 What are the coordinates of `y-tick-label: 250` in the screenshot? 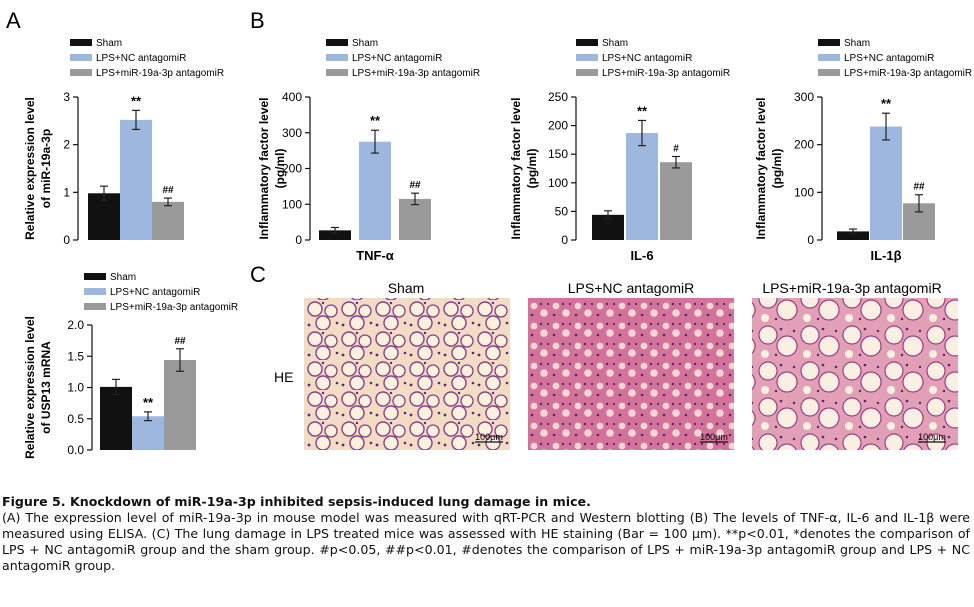 It's located at (558, 97).